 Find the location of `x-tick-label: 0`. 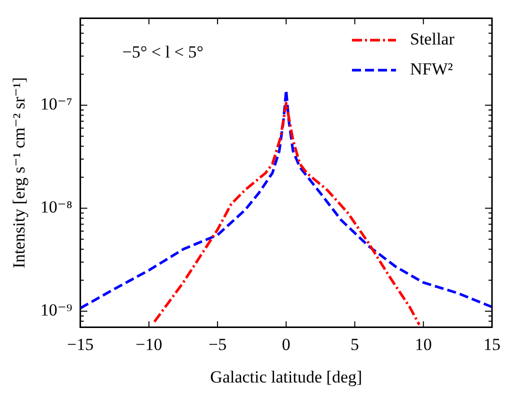

x-tick-label: 0 is located at coordinates (286, 344).